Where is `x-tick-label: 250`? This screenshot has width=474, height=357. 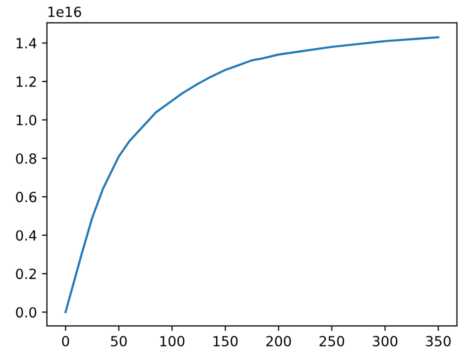 x-tick-label: 250 is located at coordinates (332, 341).